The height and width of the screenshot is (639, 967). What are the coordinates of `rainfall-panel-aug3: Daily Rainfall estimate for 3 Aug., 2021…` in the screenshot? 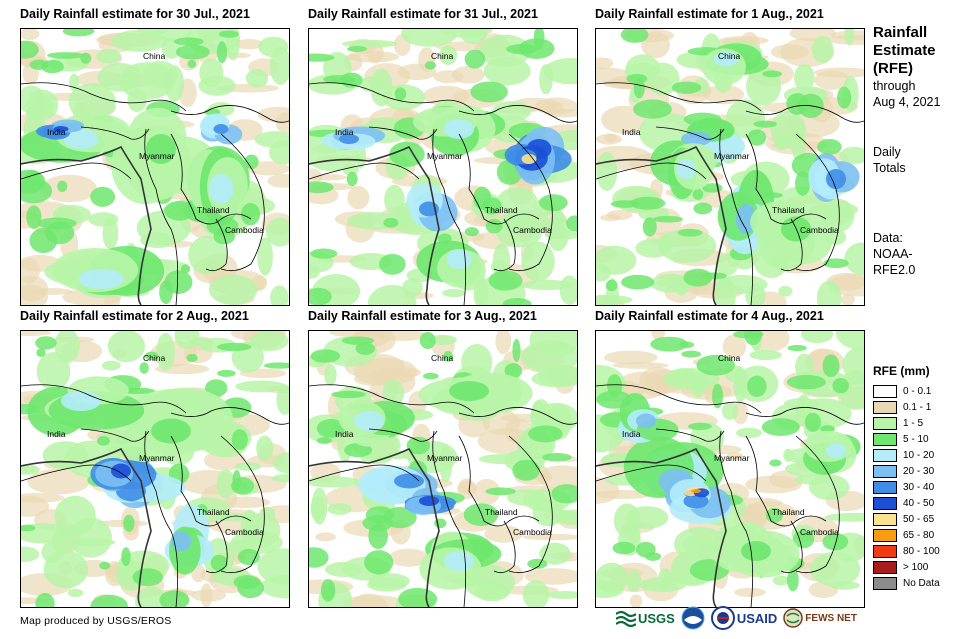 It's located at (443, 458).